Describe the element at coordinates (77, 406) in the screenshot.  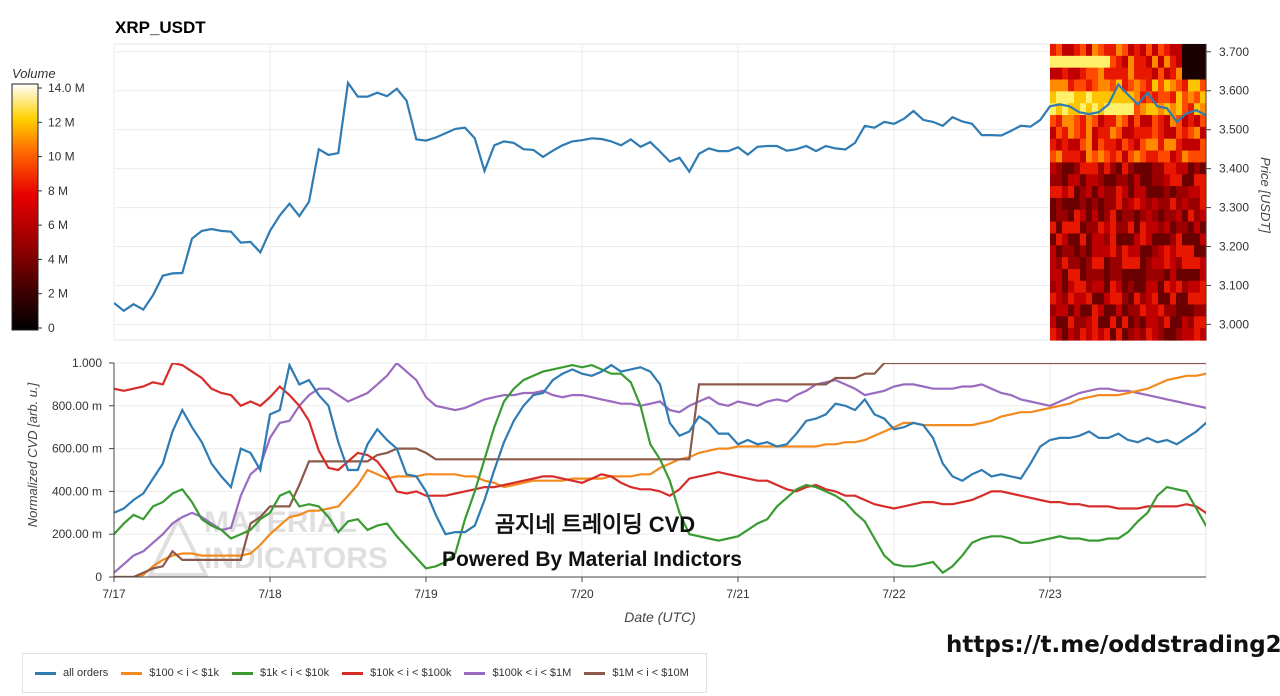
I see `cvd-tick-label: 800.00 m` at that location.